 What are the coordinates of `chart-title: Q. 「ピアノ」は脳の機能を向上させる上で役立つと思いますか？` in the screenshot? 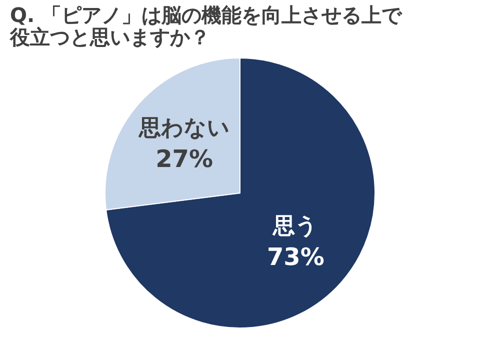 It's located at (206, 26).